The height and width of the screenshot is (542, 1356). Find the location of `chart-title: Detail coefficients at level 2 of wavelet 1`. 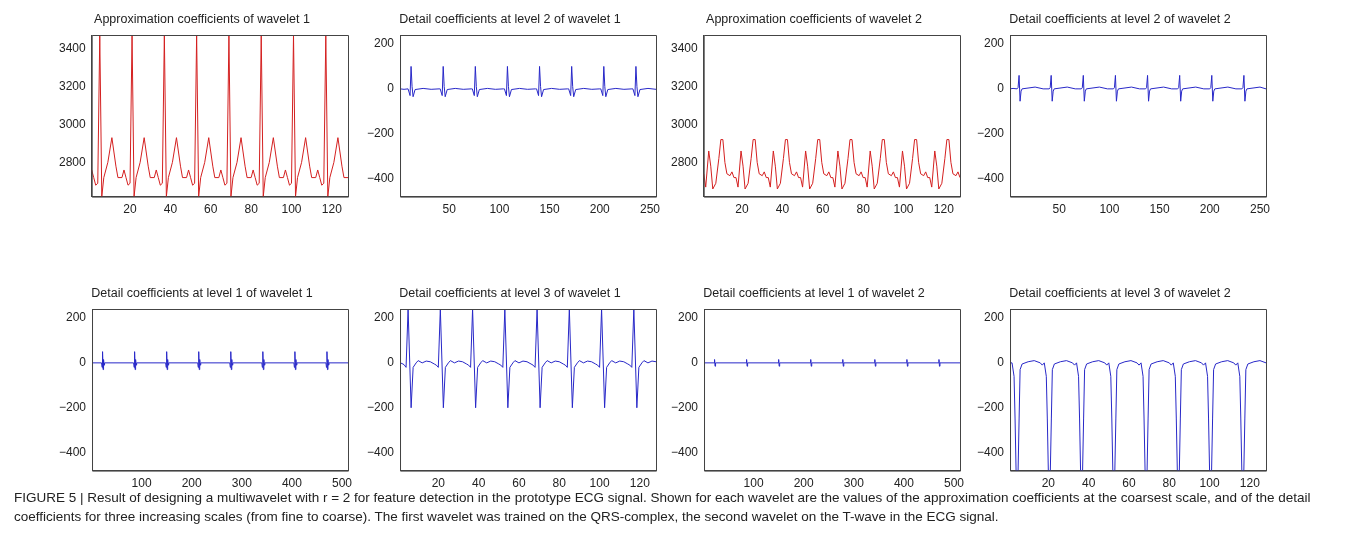

chart-title: Detail coefficients at level 2 of wavelet 1 is located at coordinates (510, 18).